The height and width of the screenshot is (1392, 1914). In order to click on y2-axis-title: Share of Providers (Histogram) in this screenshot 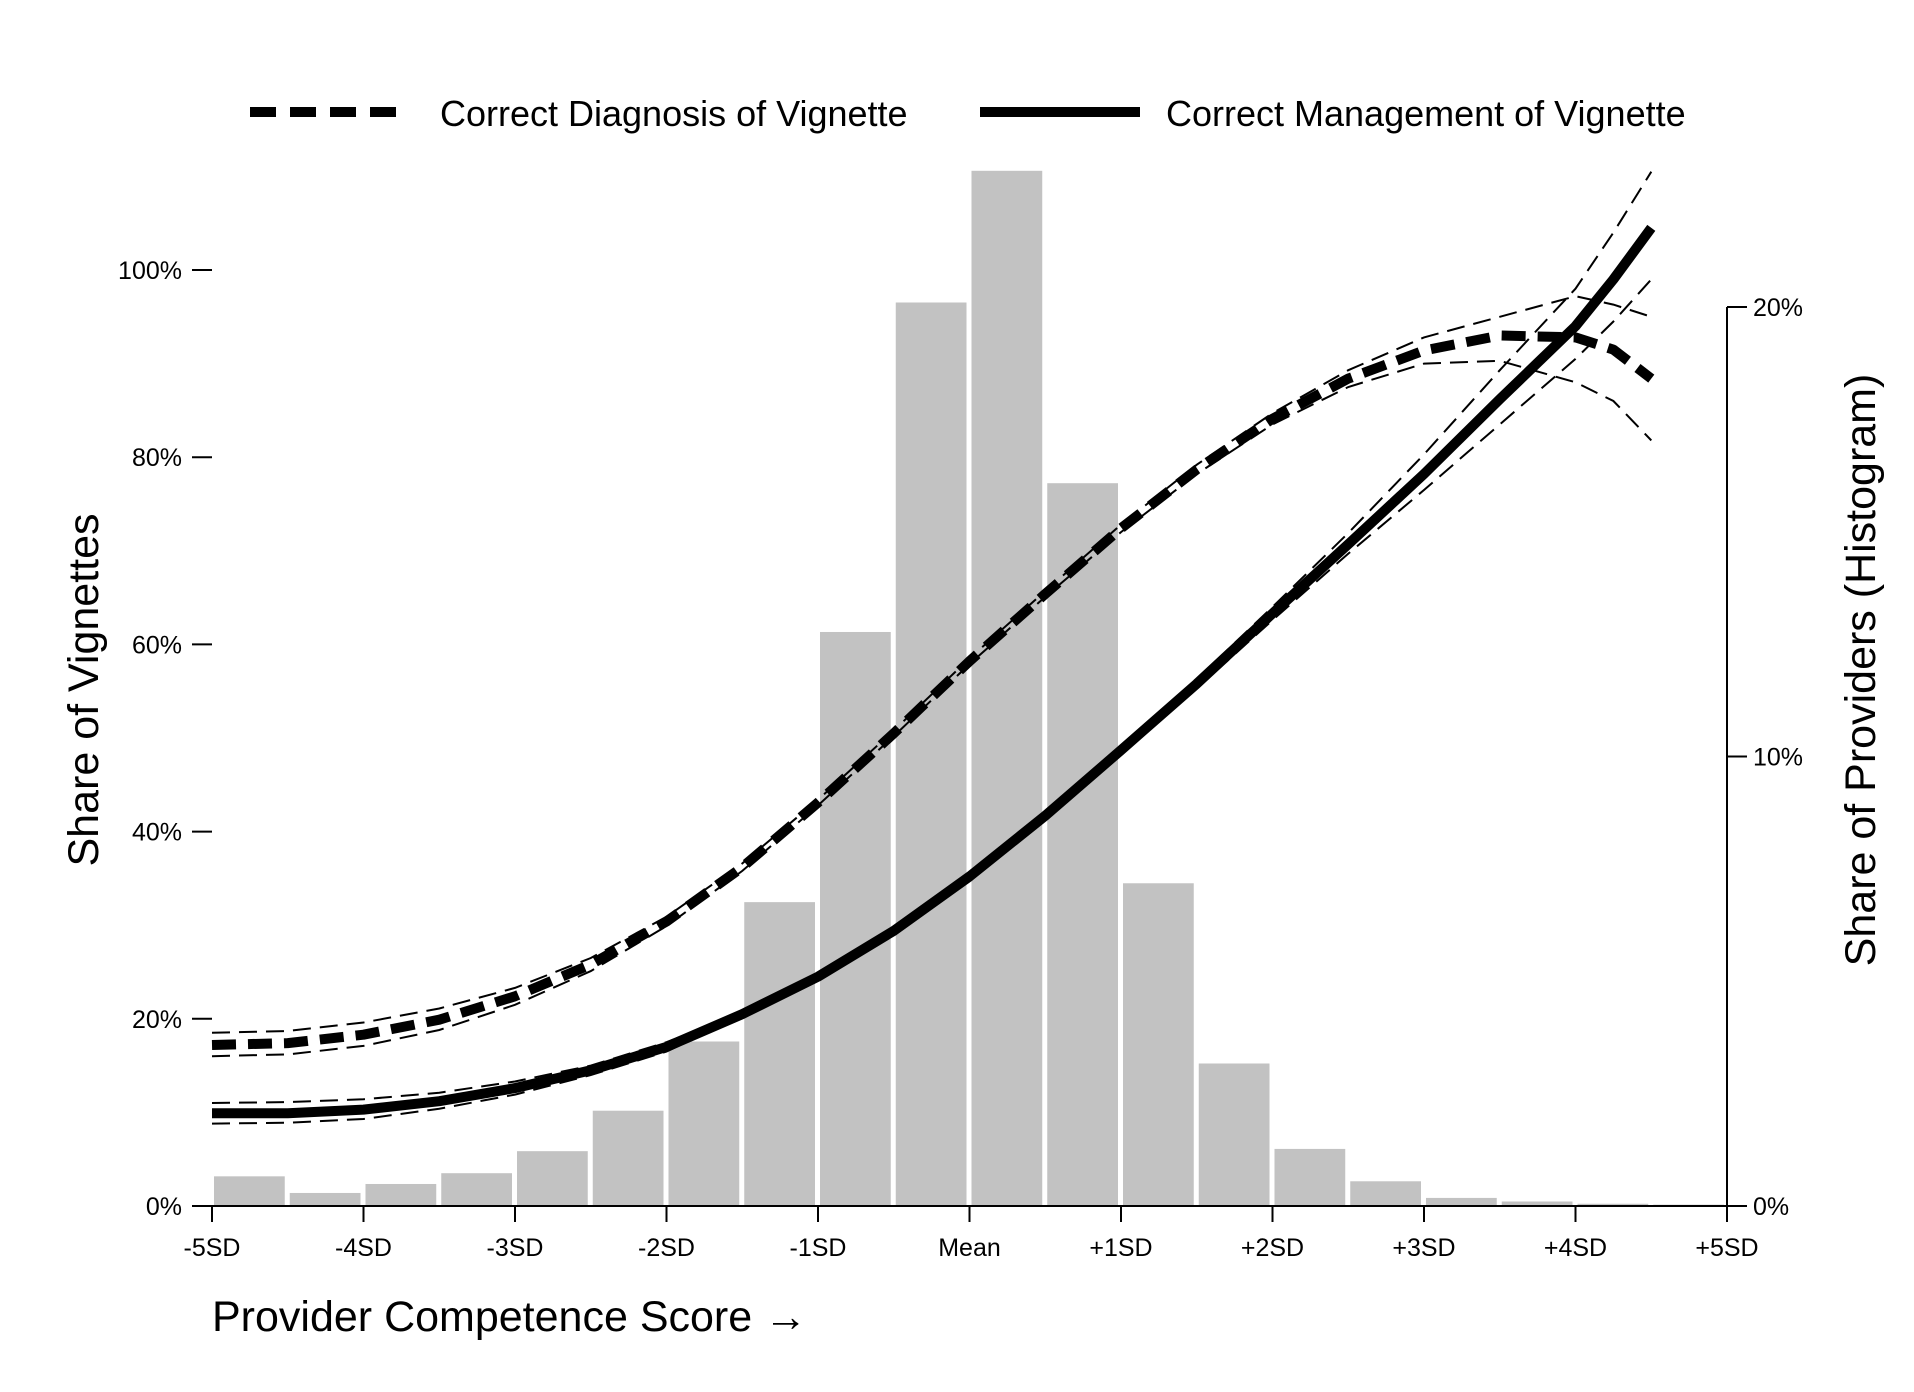, I will do `click(1861, 670)`.